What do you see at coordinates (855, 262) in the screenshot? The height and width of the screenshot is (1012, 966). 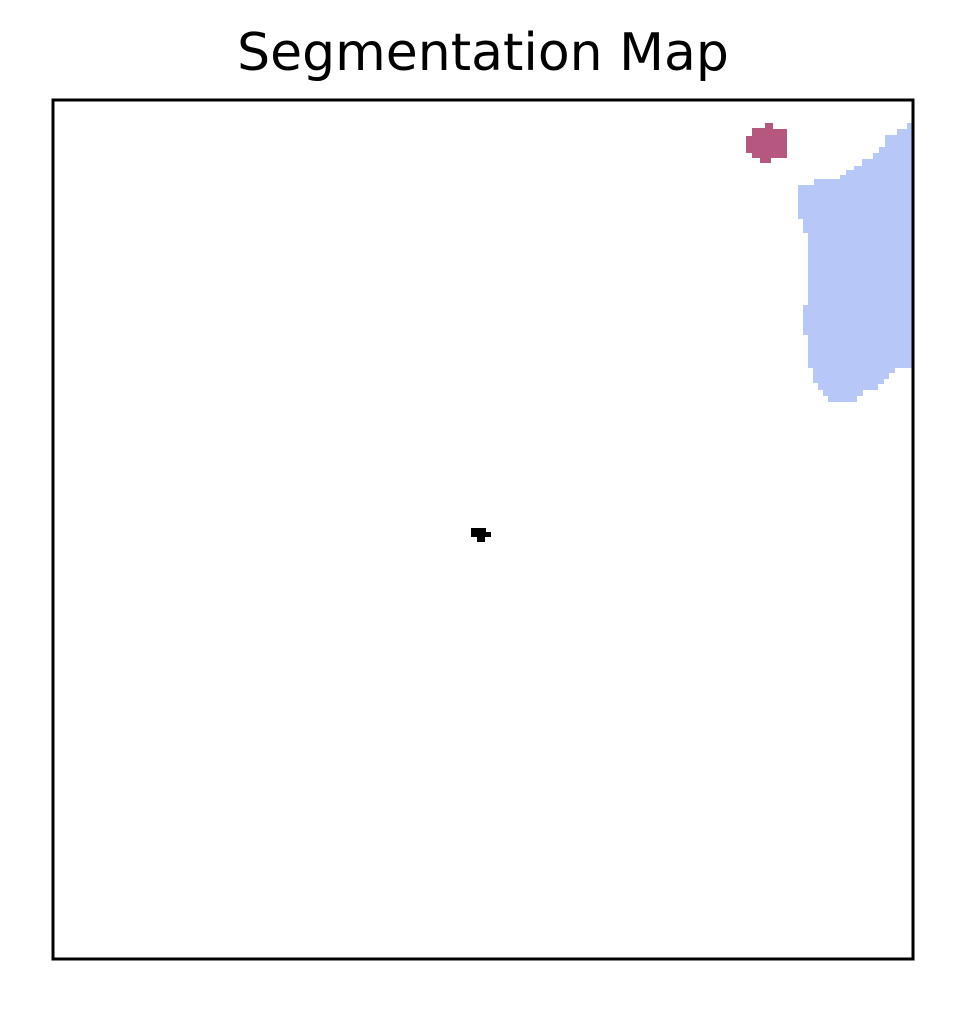 I see `segment-light-blue` at bounding box center [855, 262].